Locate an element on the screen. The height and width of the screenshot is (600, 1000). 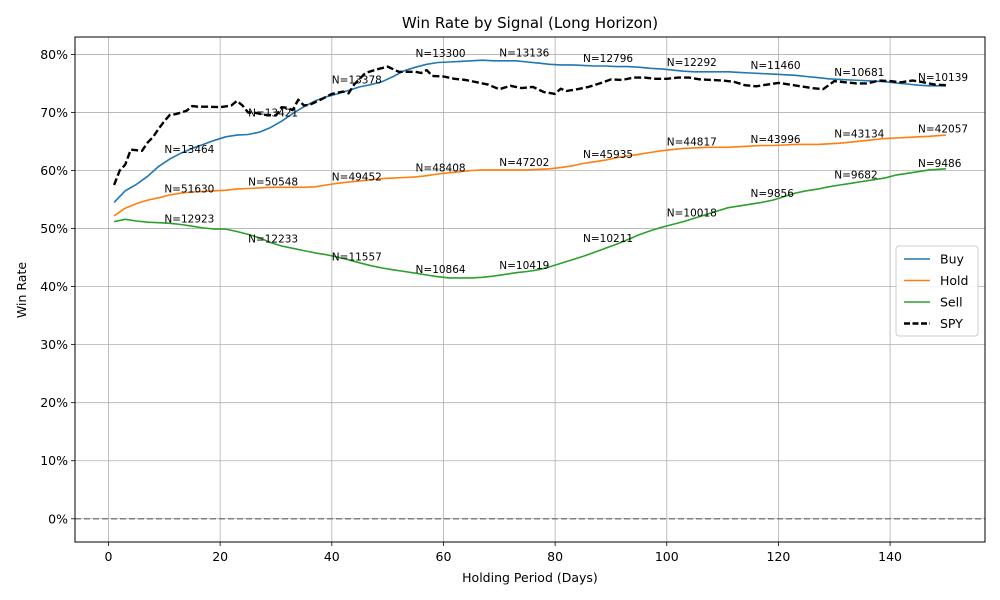
sell-sample-size-label: N=10211 is located at coordinates (608, 239).